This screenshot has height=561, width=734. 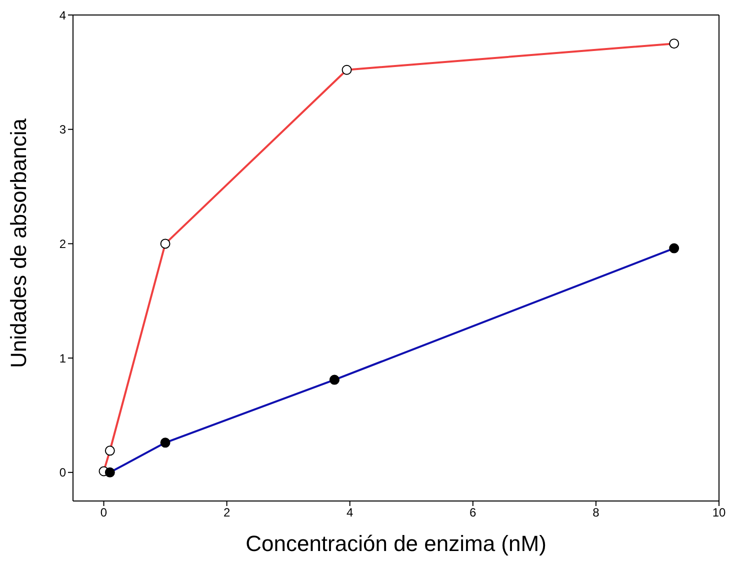 What do you see at coordinates (104, 513) in the screenshot?
I see `x-tick-label: 0` at bounding box center [104, 513].